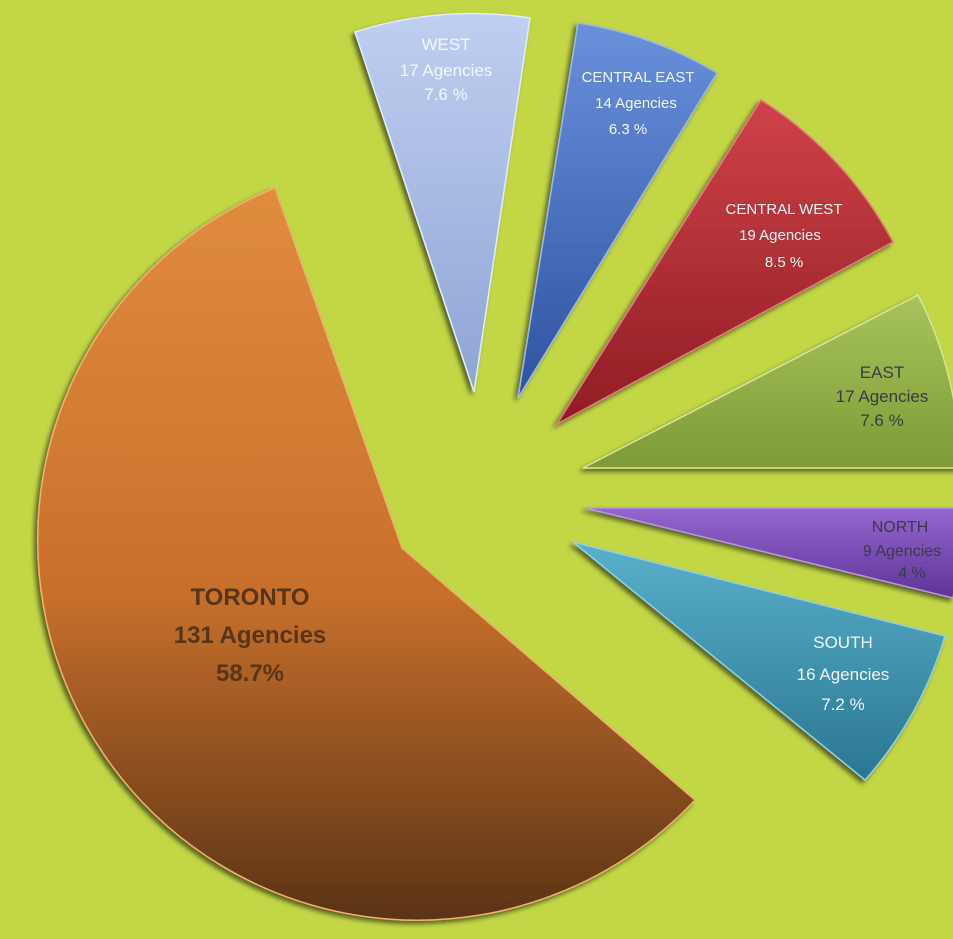 The height and width of the screenshot is (939, 953). I want to click on slice-central-east, so click(618, 210).